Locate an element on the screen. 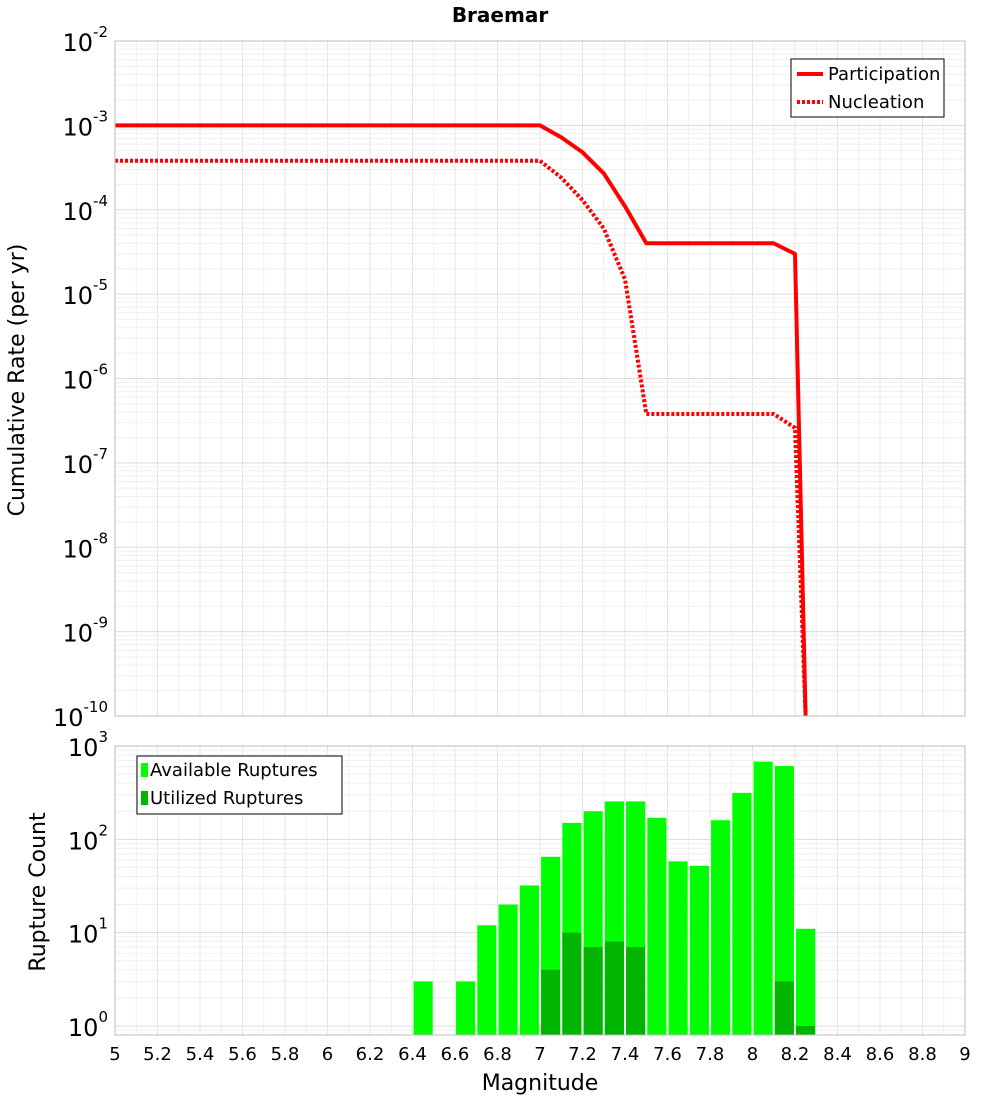 The image size is (1000, 1100). rate-y-tick-label: 10⁻⁸ is located at coordinates (85, 546).